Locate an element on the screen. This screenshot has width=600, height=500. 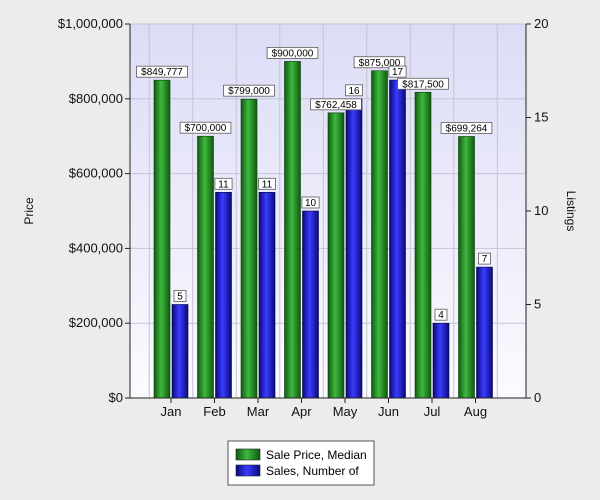
y-tick-label: $0 is located at coordinates (116, 397).